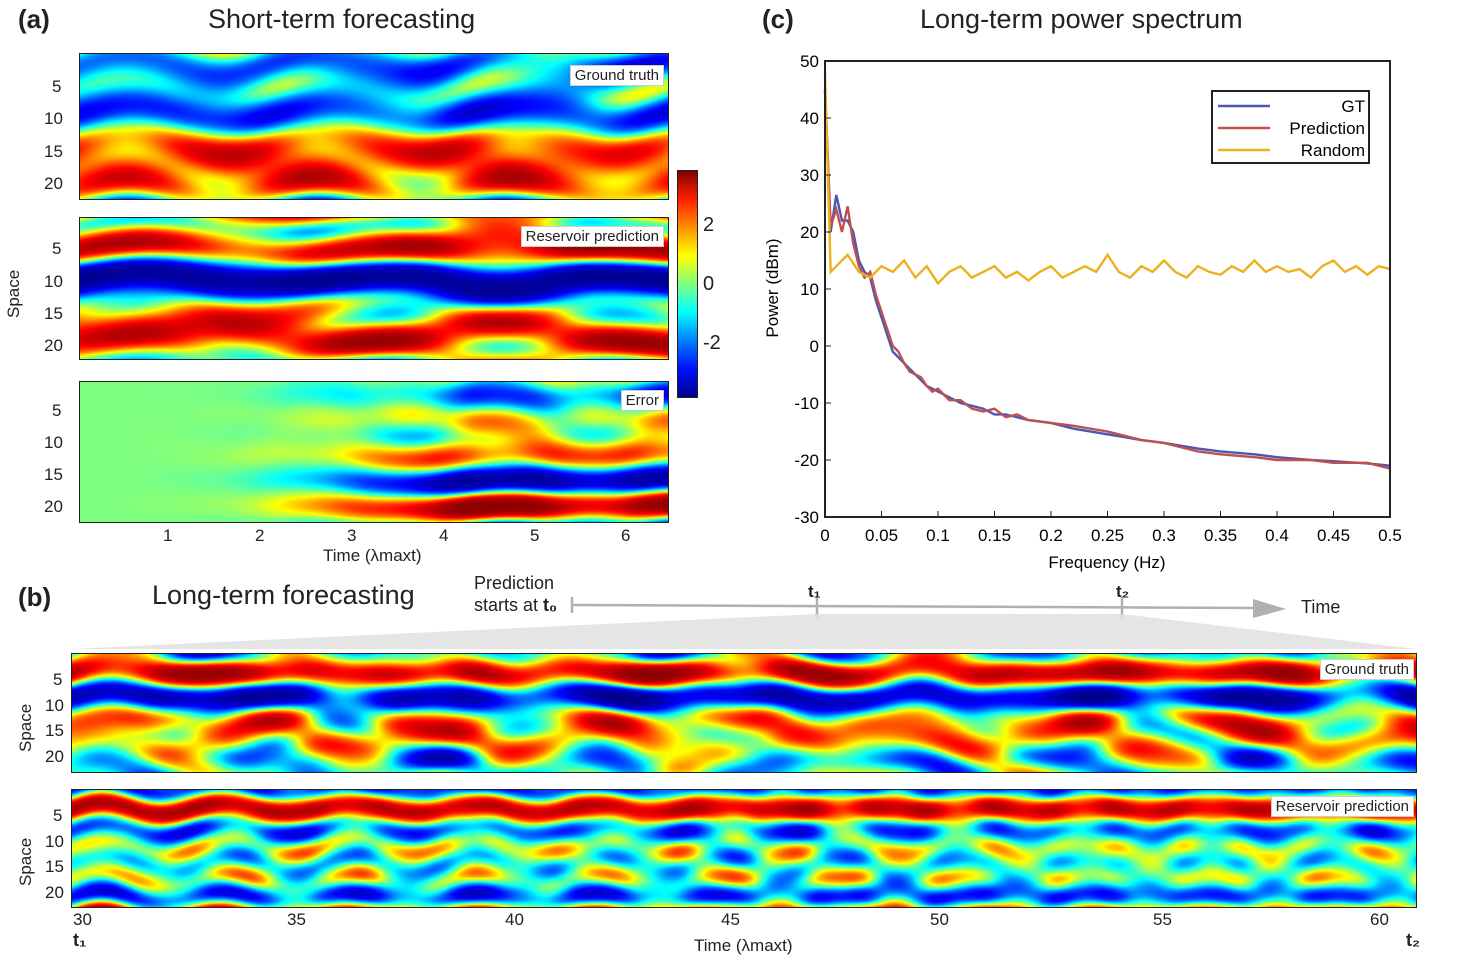 The image size is (1460, 959). Describe the element at coordinates (444, 535) in the screenshot. I see `xtick-a-4: 4` at that location.